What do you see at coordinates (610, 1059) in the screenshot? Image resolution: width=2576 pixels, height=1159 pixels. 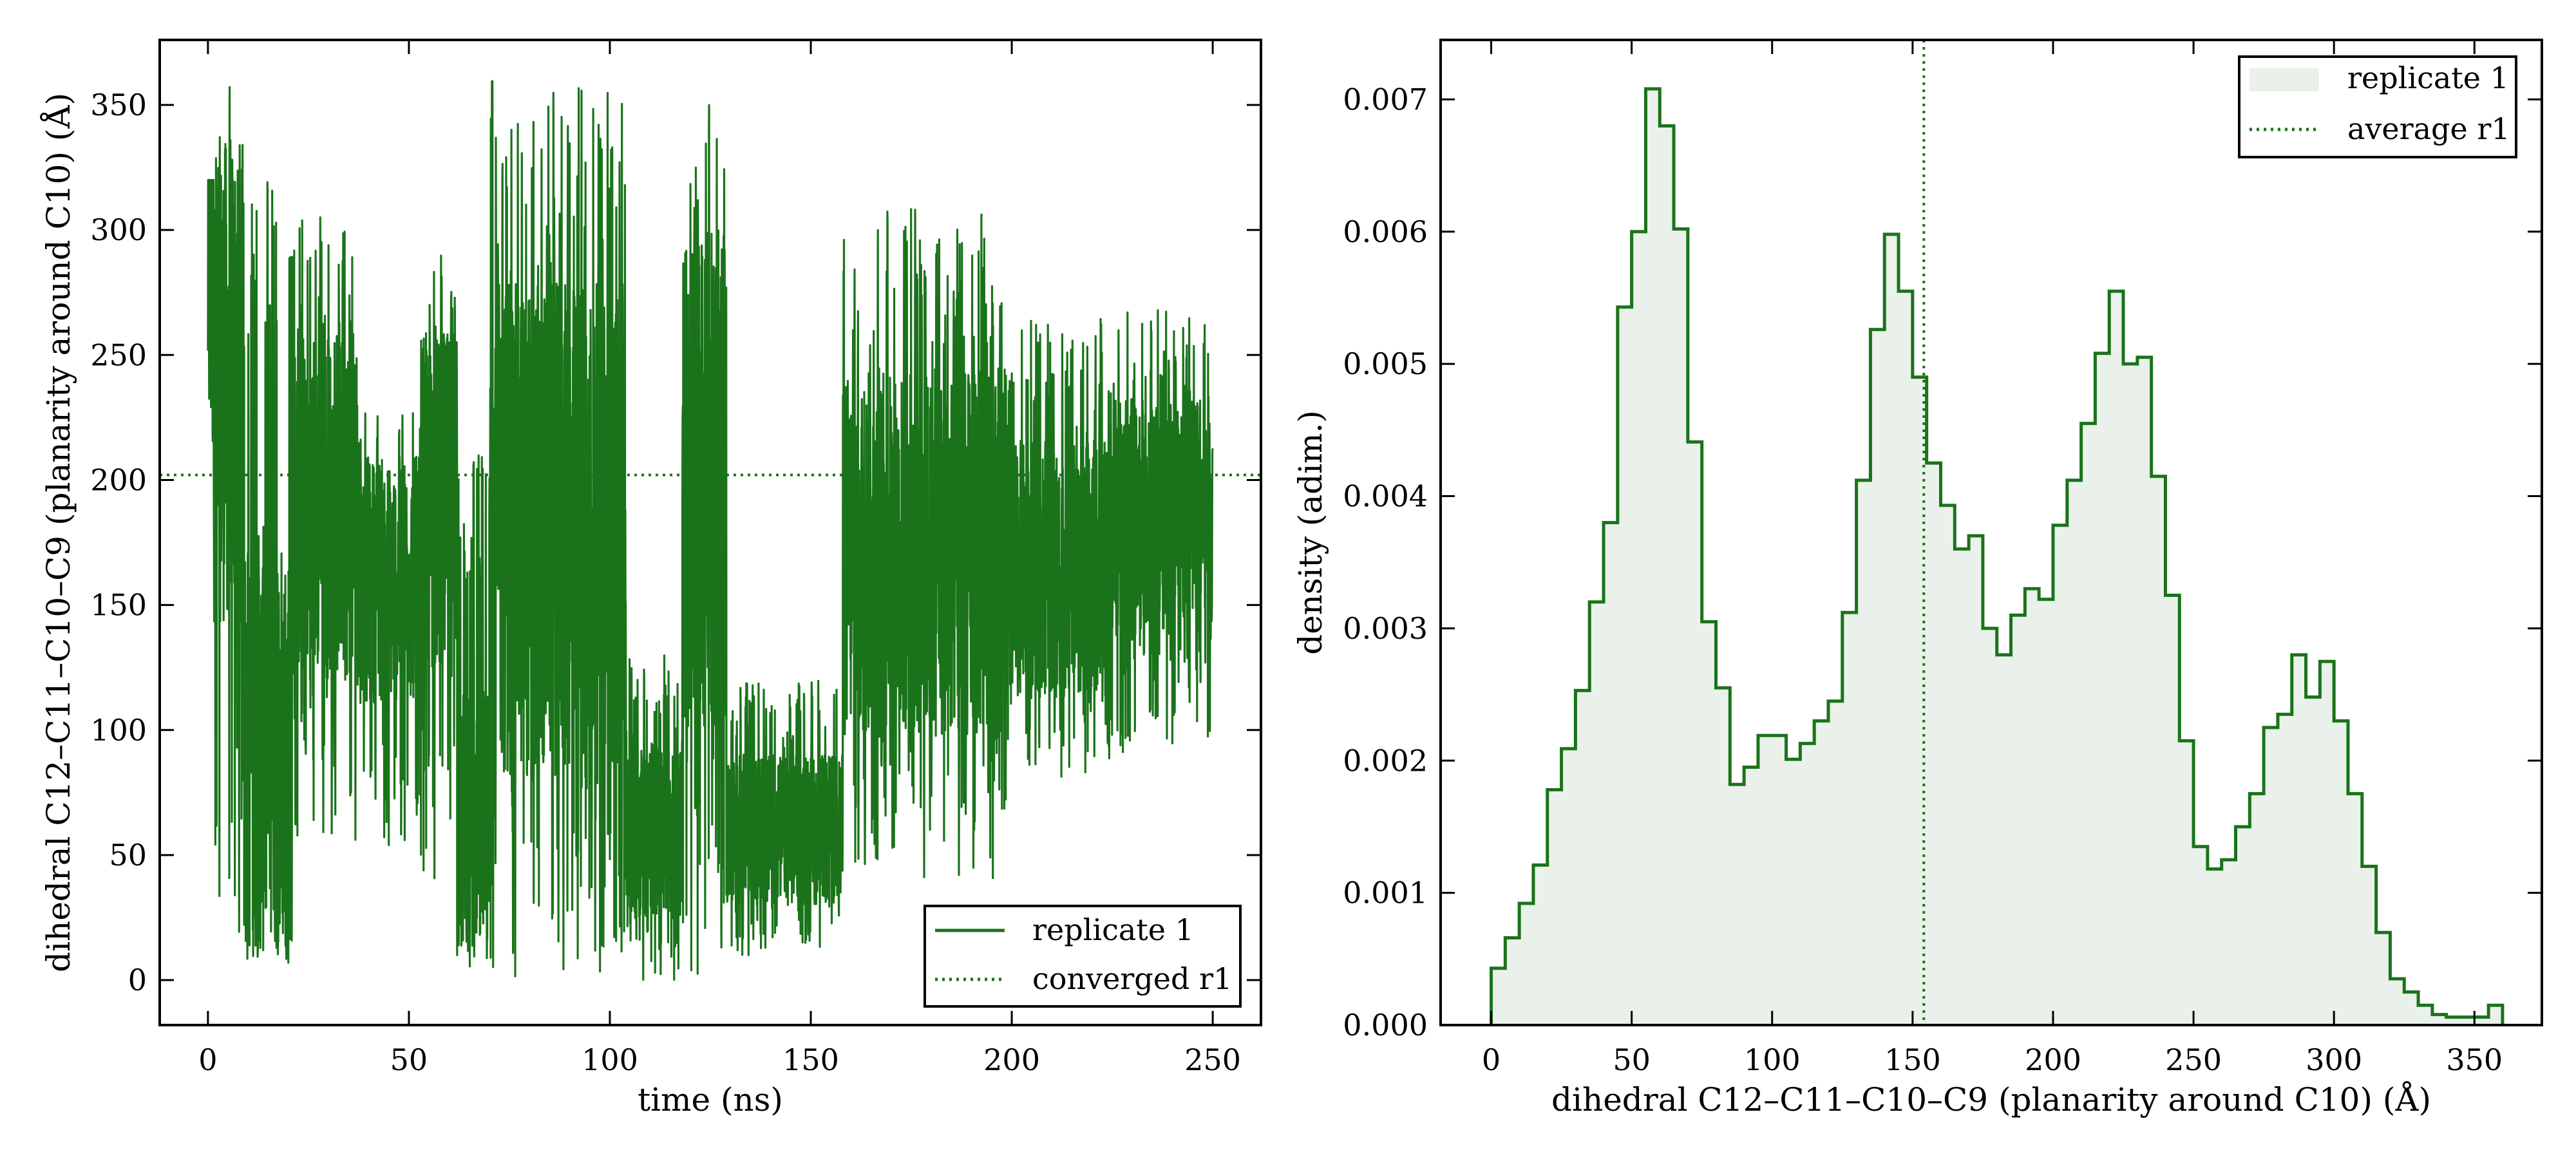 I see `time-series-xtick-label: 100` at bounding box center [610, 1059].